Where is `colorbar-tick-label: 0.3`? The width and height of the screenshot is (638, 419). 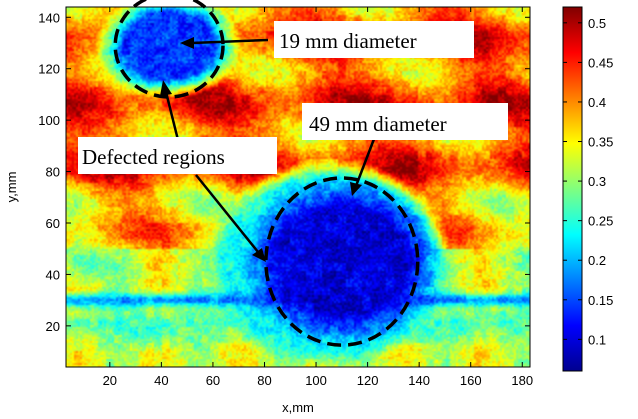 colorbar-tick-label: 0.3 is located at coordinates (597, 181).